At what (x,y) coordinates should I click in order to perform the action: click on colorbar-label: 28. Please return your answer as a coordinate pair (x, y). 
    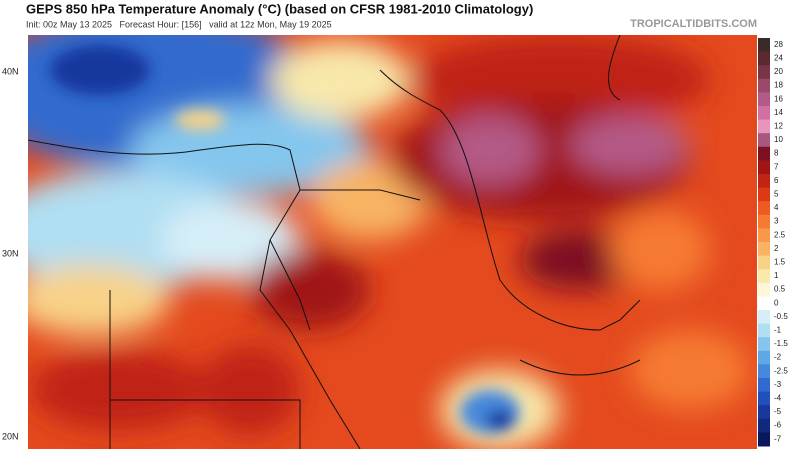
    Looking at the image, I should click on (778, 44).